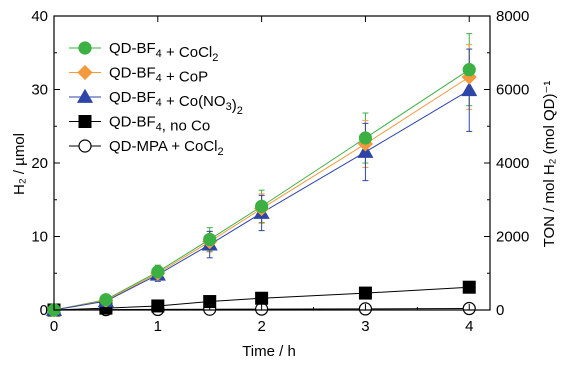 This screenshot has width=566, height=365. Describe the element at coordinates (176, 103) in the screenshot. I see `legend-label: QD-BF4 + Co(NO3)2` at that location.